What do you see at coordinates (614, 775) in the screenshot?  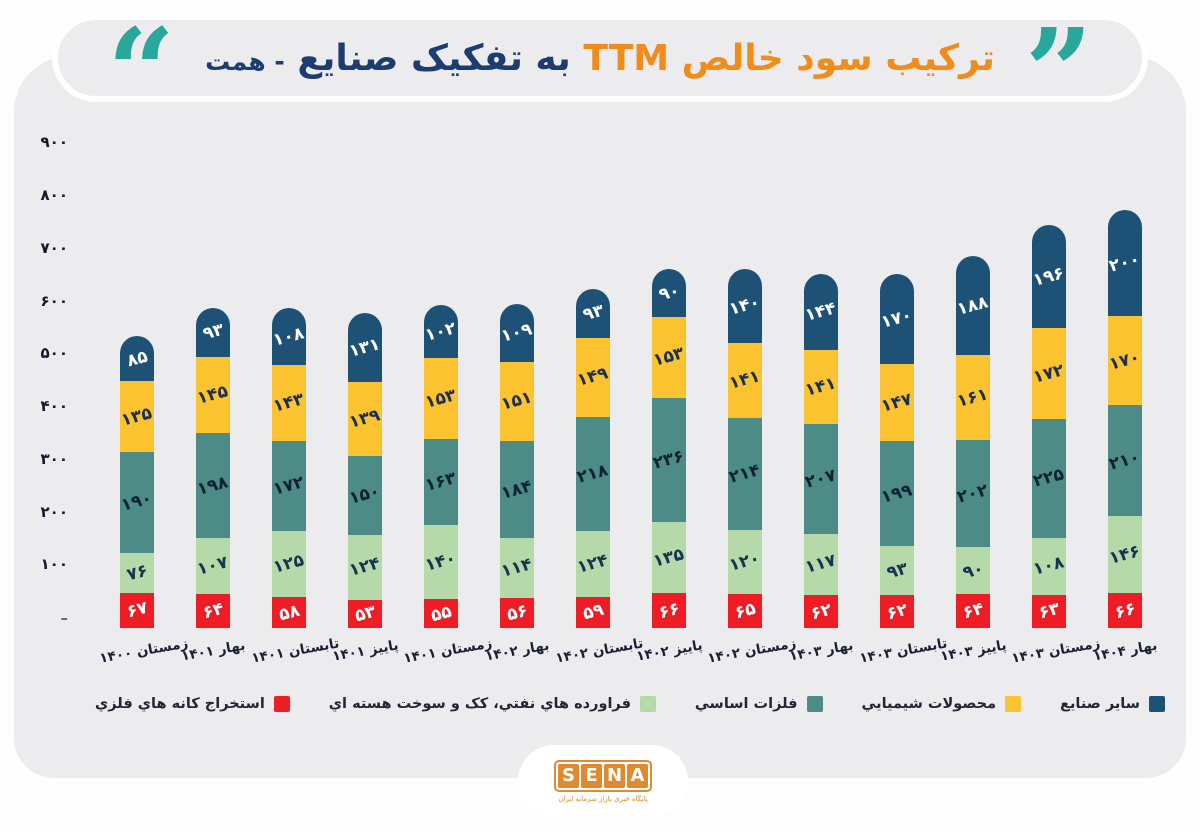 I see `sena-logo-letter: N` at bounding box center [614, 775].